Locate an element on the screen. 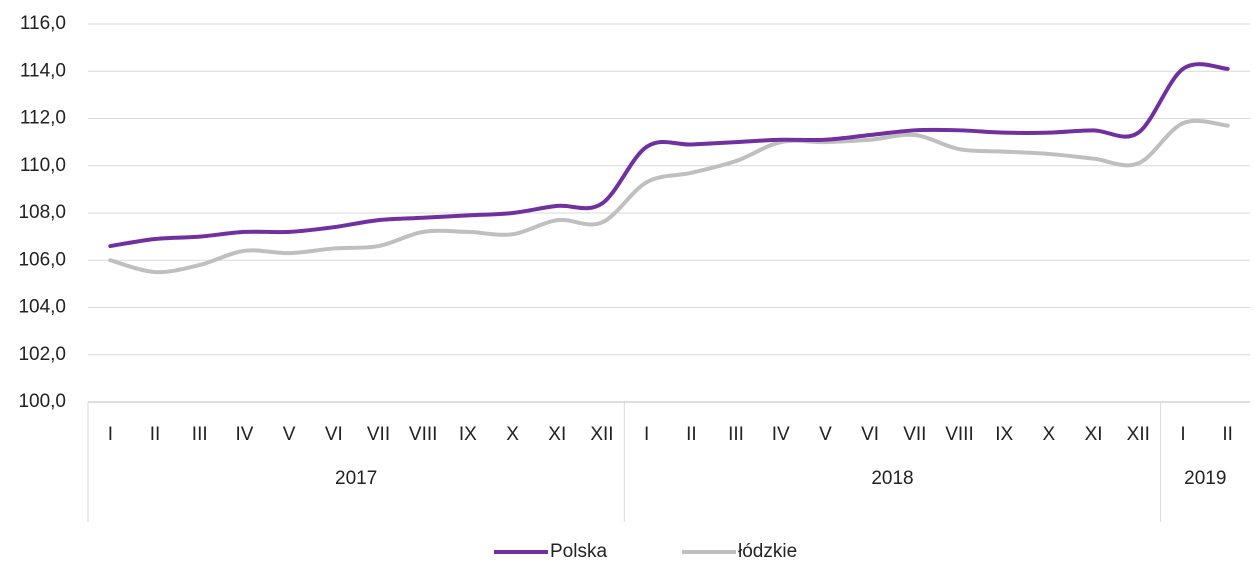 This screenshot has width=1254, height=562. y-tick-label: 114,0 is located at coordinates (43, 70).